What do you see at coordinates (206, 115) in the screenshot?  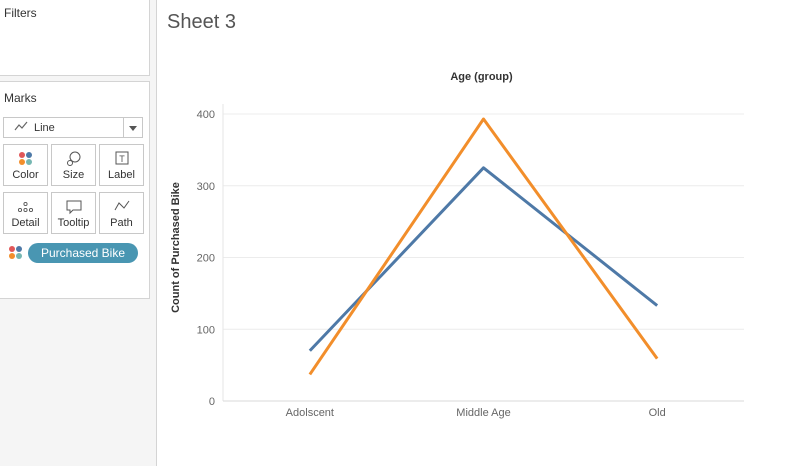 I see `y-tick-label: 400` at bounding box center [206, 115].